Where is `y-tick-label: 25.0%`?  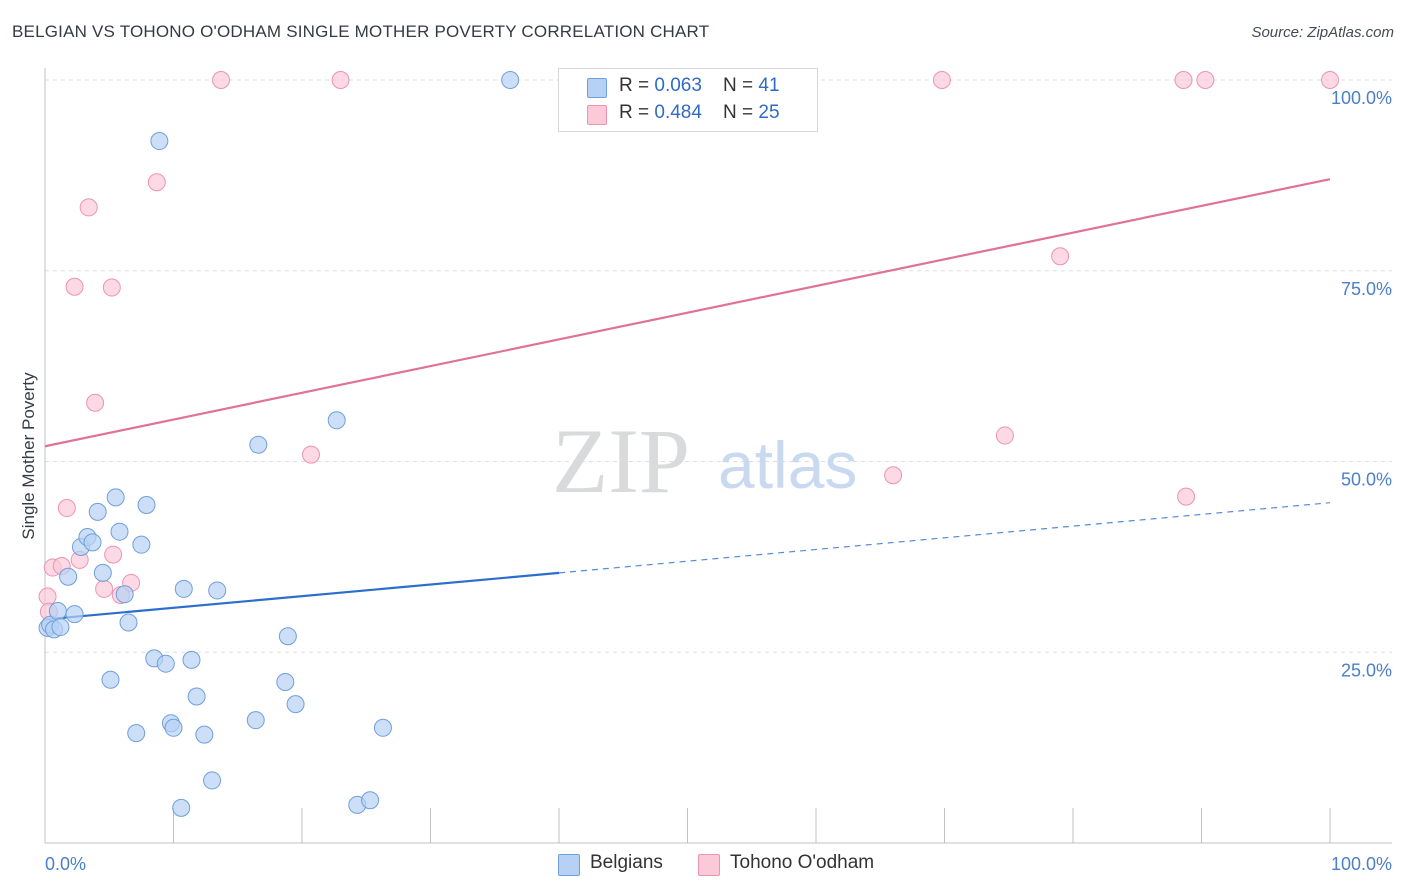 y-tick-label: 25.0% is located at coordinates (1366, 670).